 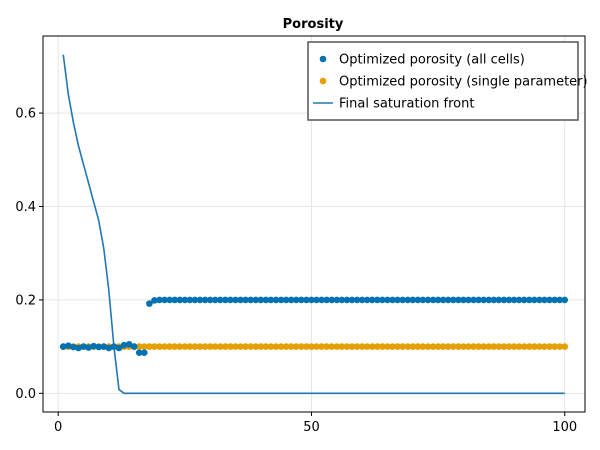 I want to click on y-tick-label: 0.6, so click(x=25, y=114).